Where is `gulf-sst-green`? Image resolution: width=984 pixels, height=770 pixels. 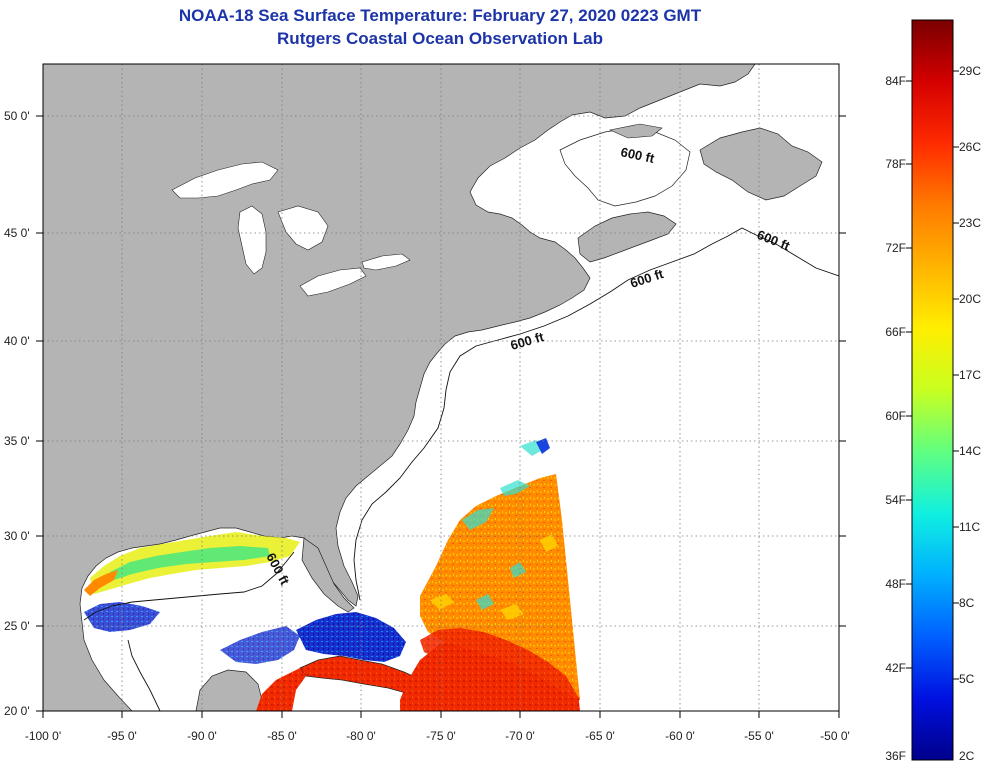
gulf-sst-green is located at coordinates (190, 563).